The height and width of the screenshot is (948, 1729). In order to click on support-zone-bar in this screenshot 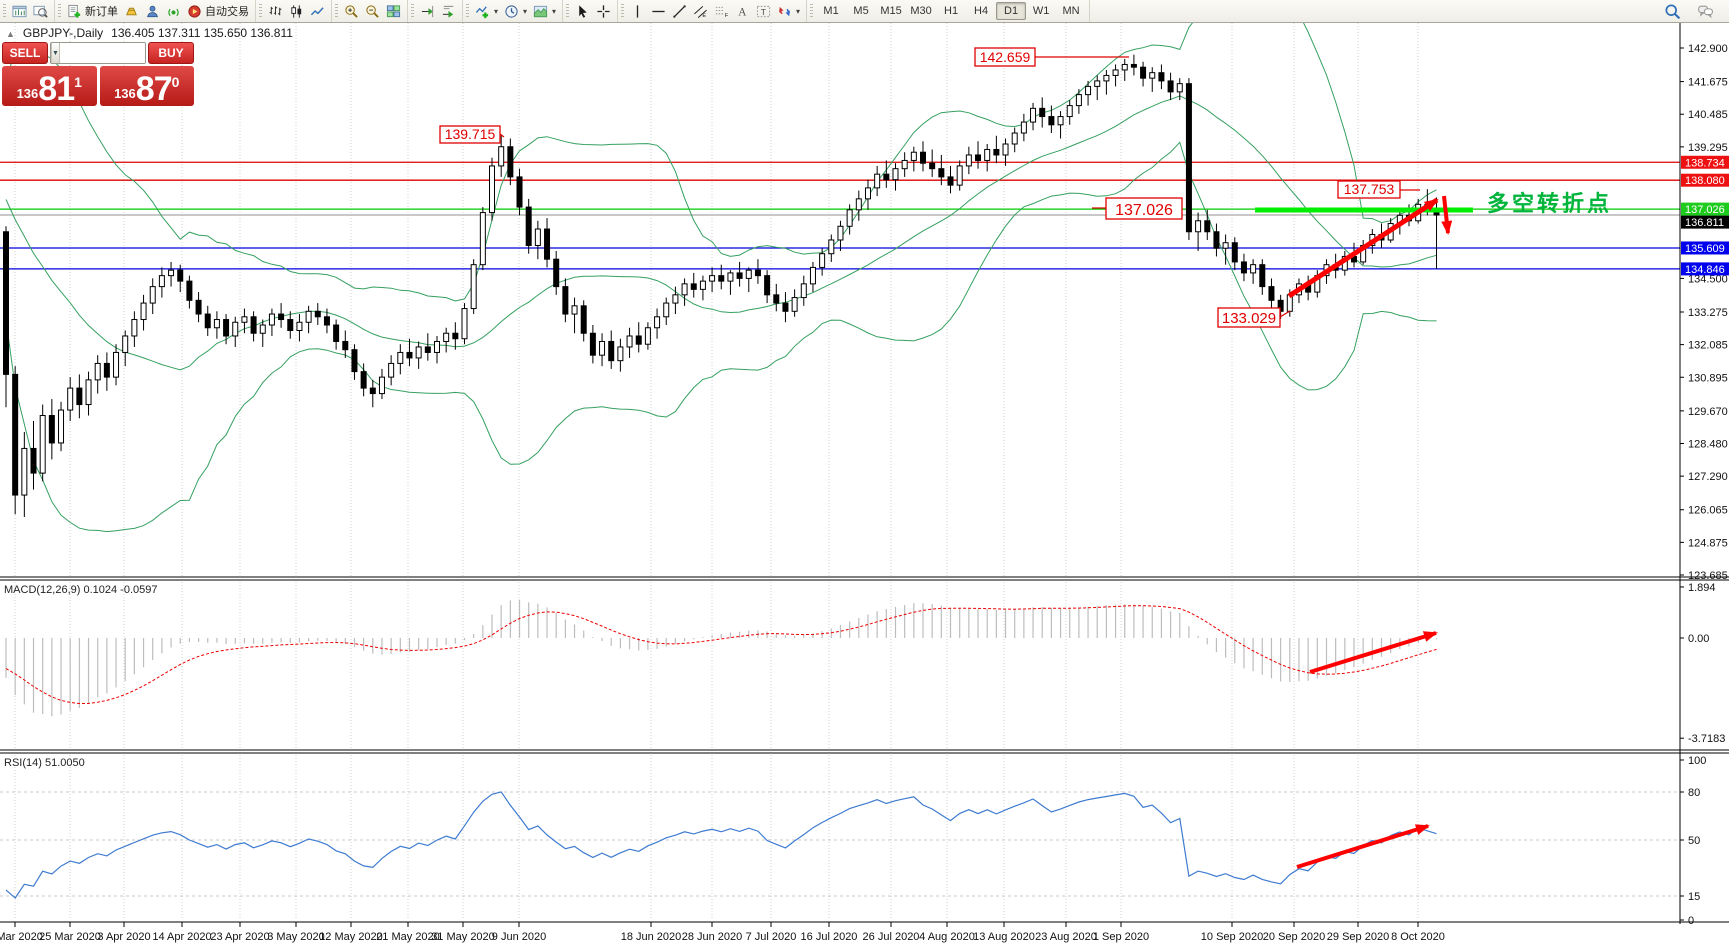, I will do `click(1364, 210)`.